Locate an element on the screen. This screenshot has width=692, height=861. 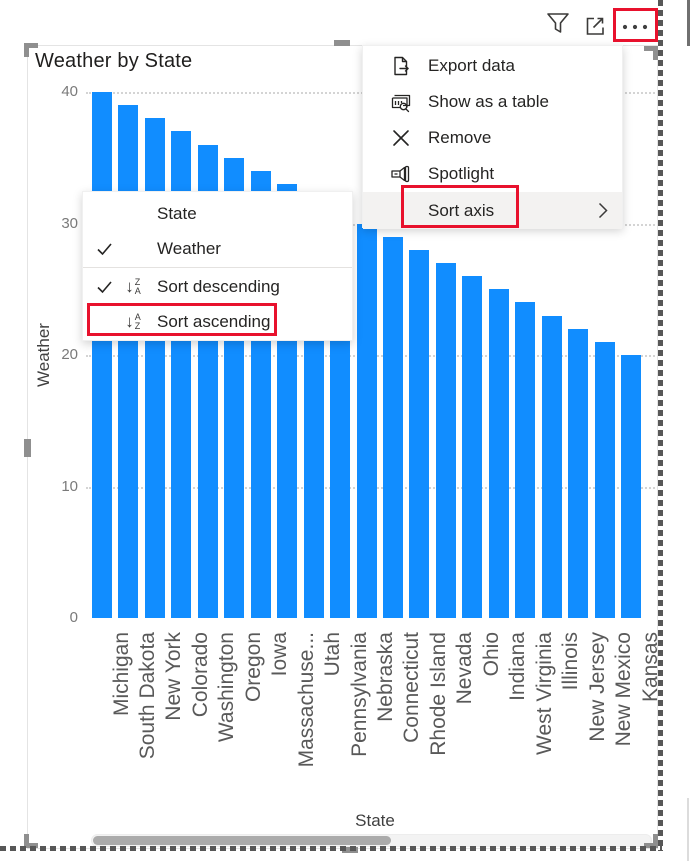
bar-Indiana is located at coordinates (498, 453).